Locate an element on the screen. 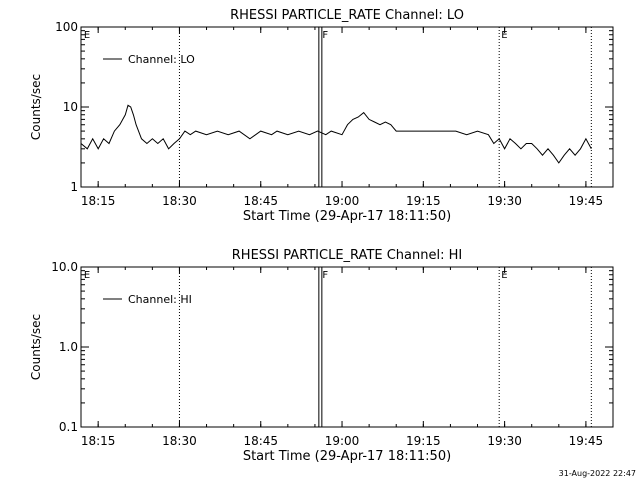 The height and width of the screenshot is (480, 640). y-tick-label: 1.0 is located at coordinates (68, 347).